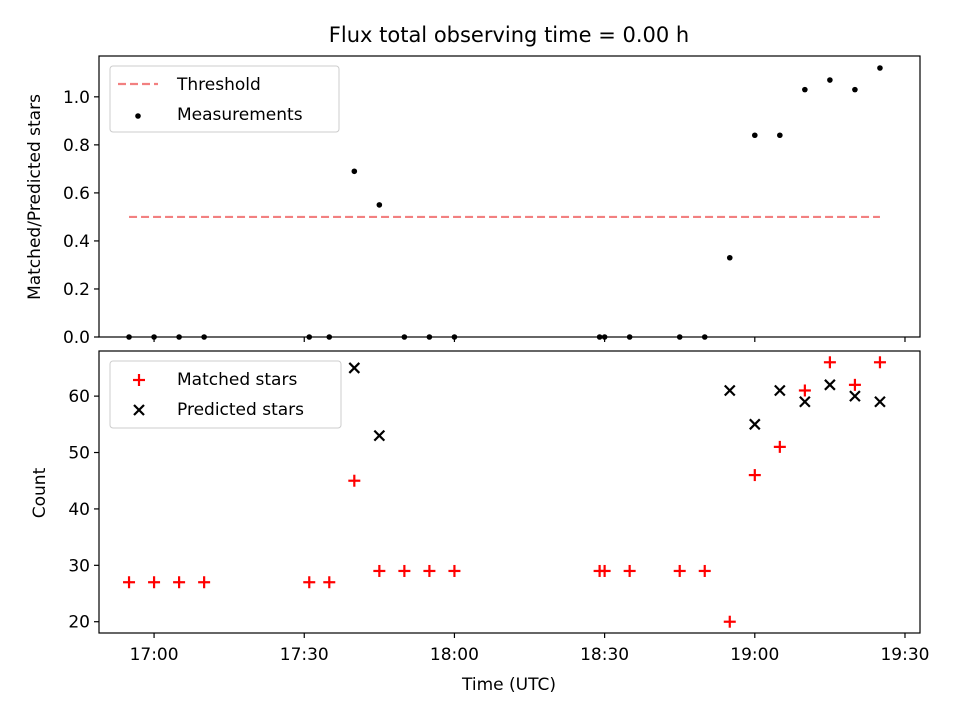  I want to click on x-tick-label: 18:30, so click(604, 655).